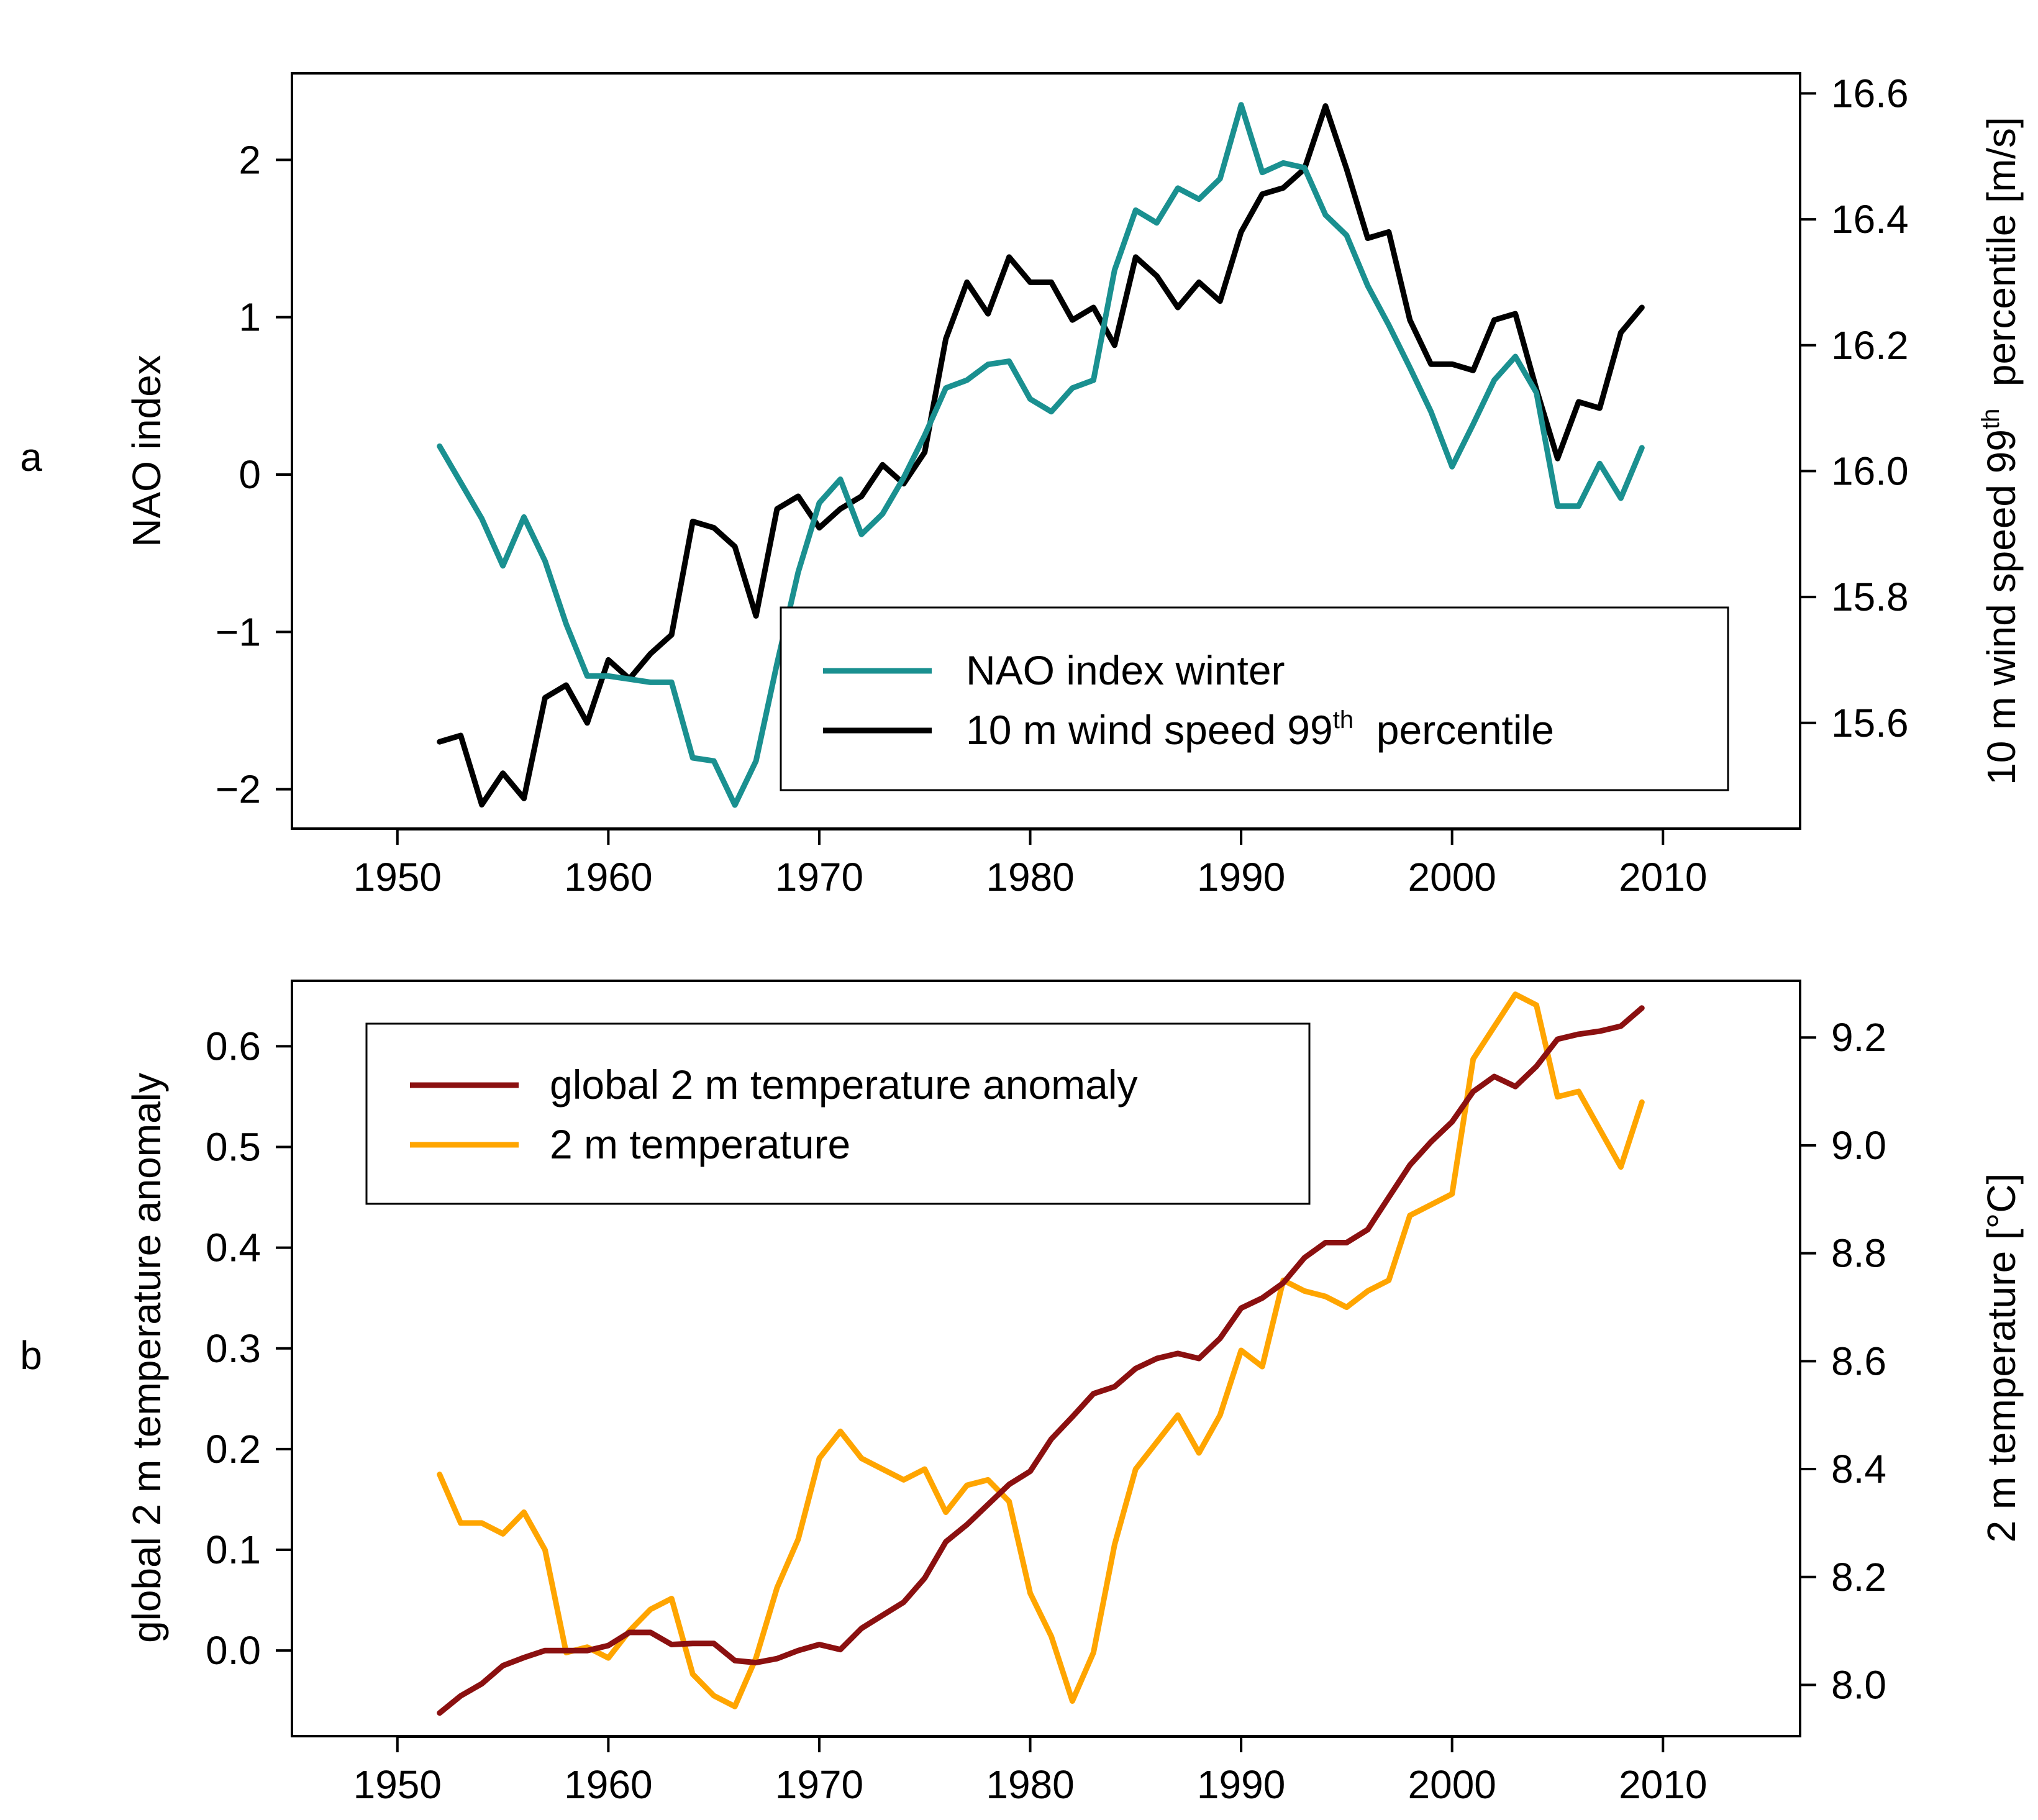 This screenshot has width=2038, height=1820. I want to click on left-y-tick-label: 0.1, so click(234, 1550).